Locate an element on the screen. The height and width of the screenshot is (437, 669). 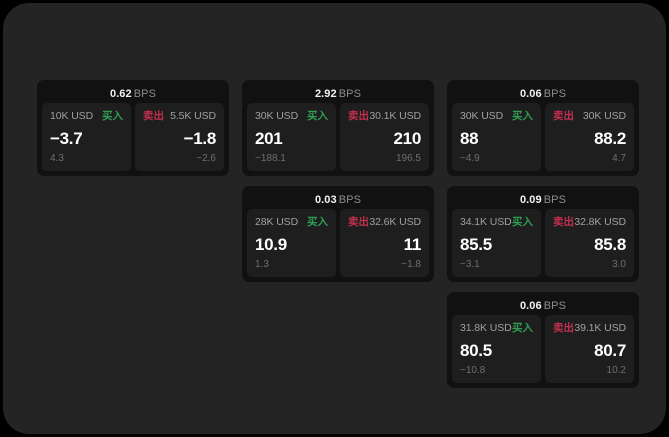
sell-delta: 10.2 is located at coordinates (616, 370).